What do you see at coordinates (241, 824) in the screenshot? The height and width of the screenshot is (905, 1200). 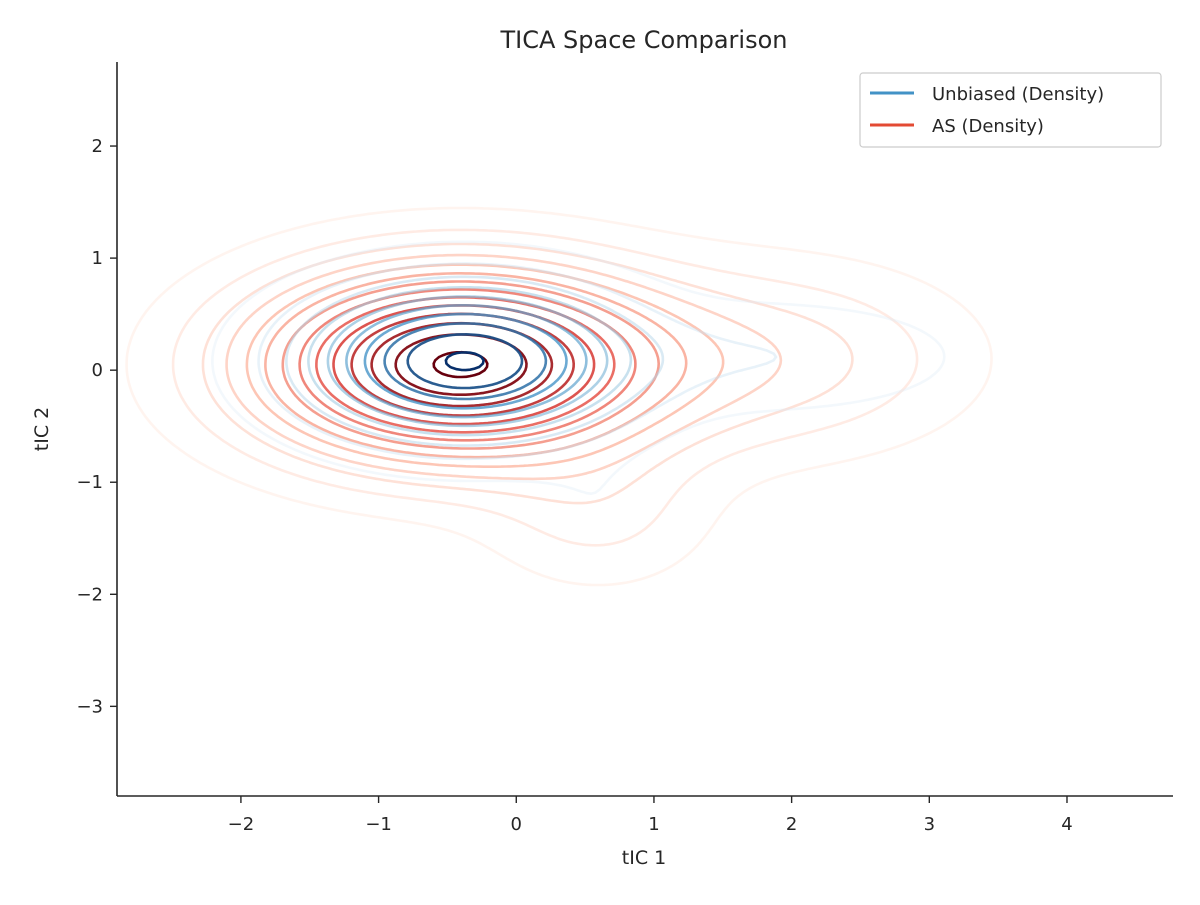 I see `x-tick-label: −2` at bounding box center [241, 824].